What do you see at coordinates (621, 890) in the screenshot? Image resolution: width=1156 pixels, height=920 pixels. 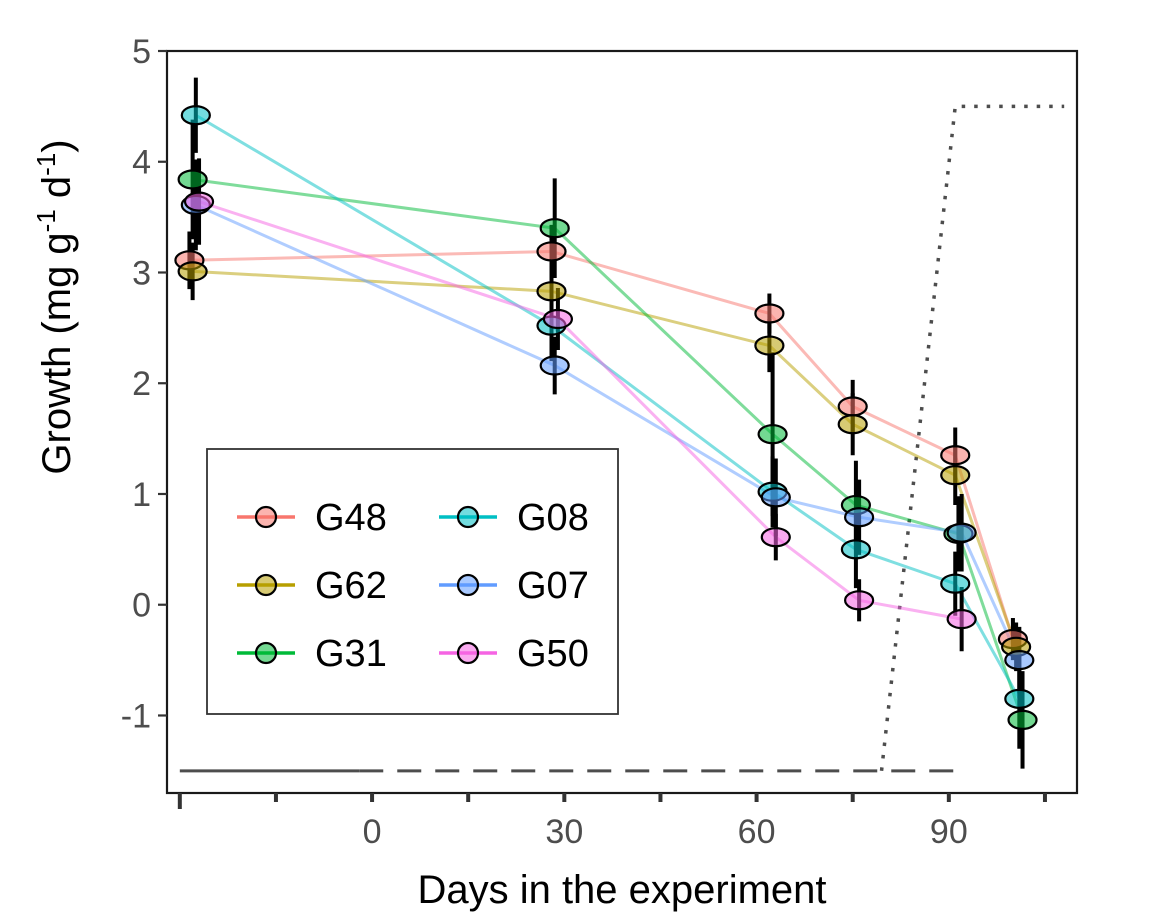 I see `x-axis-title: Days in the experiment` at bounding box center [621, 890].